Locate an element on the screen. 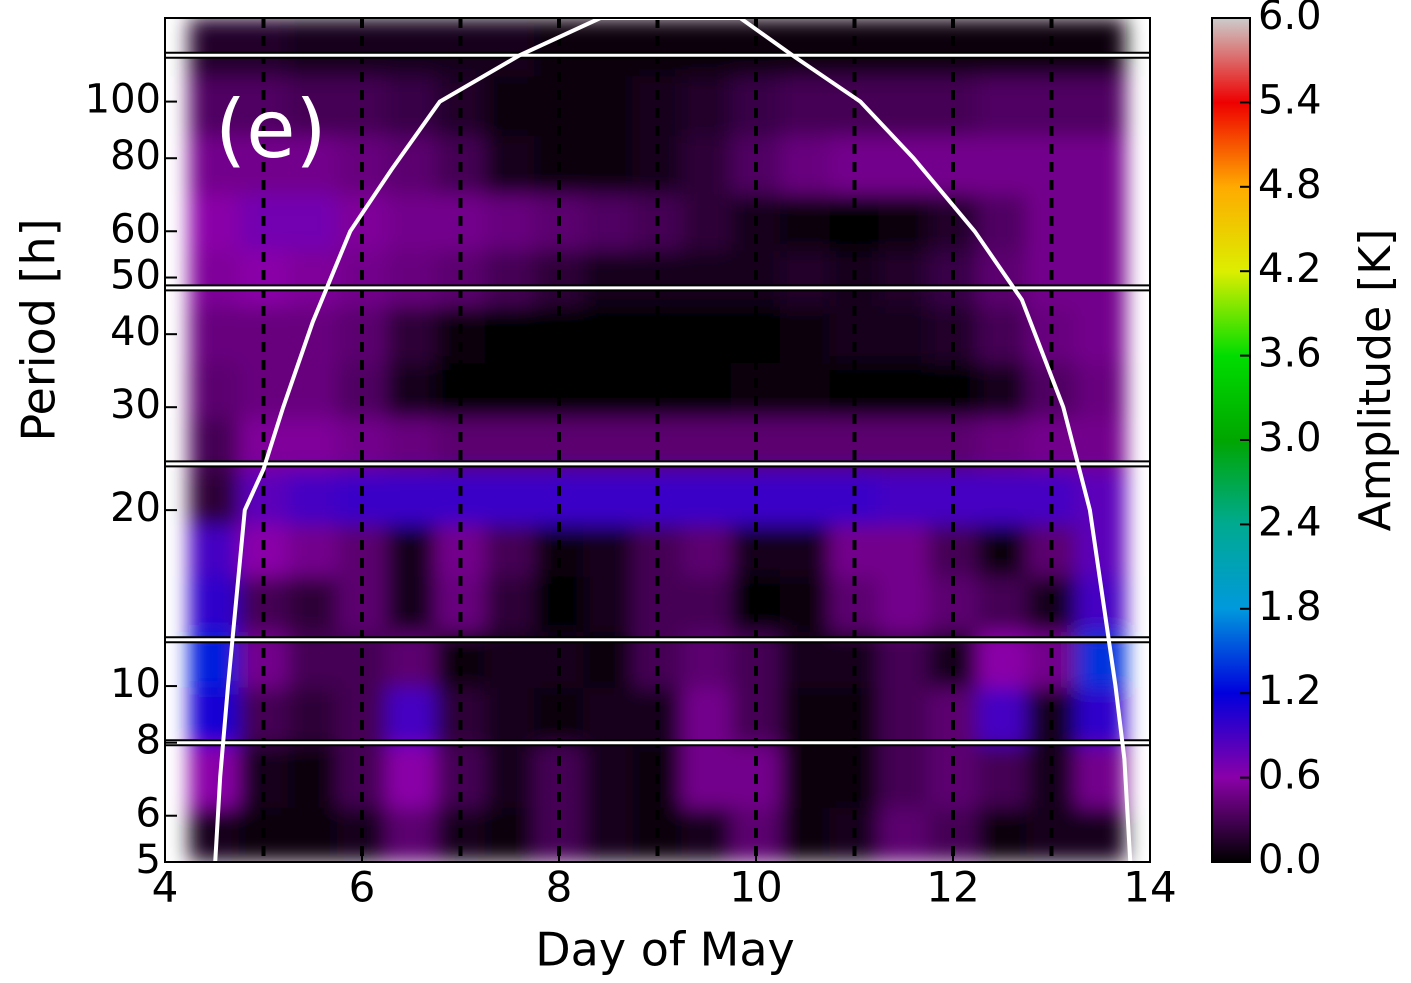 This screenshot has width=1411, height=983. y-tick-label: 50 is located at coordinates (135, 276).